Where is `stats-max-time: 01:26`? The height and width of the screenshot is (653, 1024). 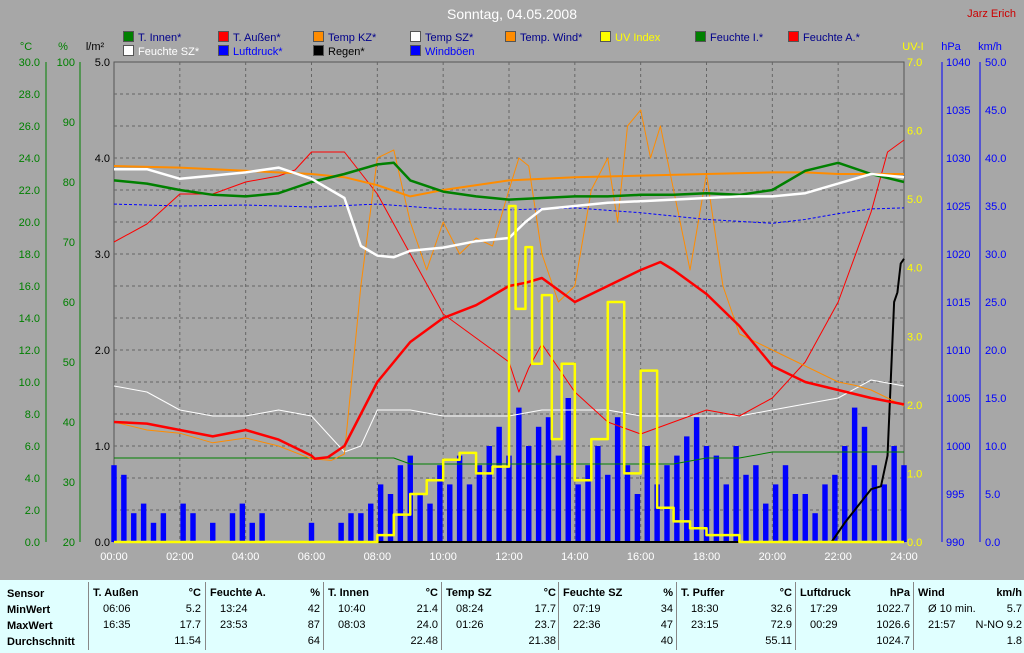 stats-max-time: 01:26 is located at coordinates (470, 625).